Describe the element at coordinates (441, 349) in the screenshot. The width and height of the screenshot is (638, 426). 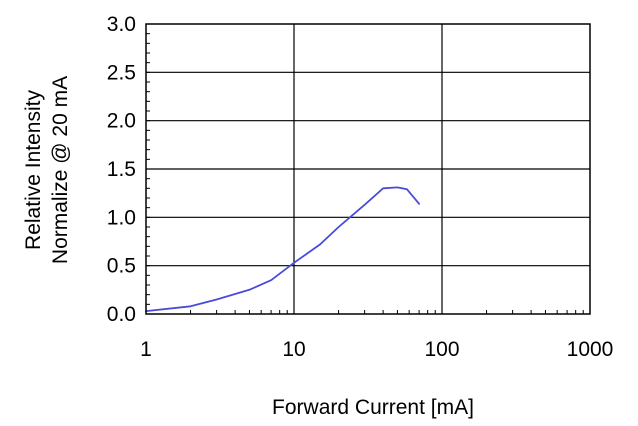
I see `x-tick-label: 100` at that location.